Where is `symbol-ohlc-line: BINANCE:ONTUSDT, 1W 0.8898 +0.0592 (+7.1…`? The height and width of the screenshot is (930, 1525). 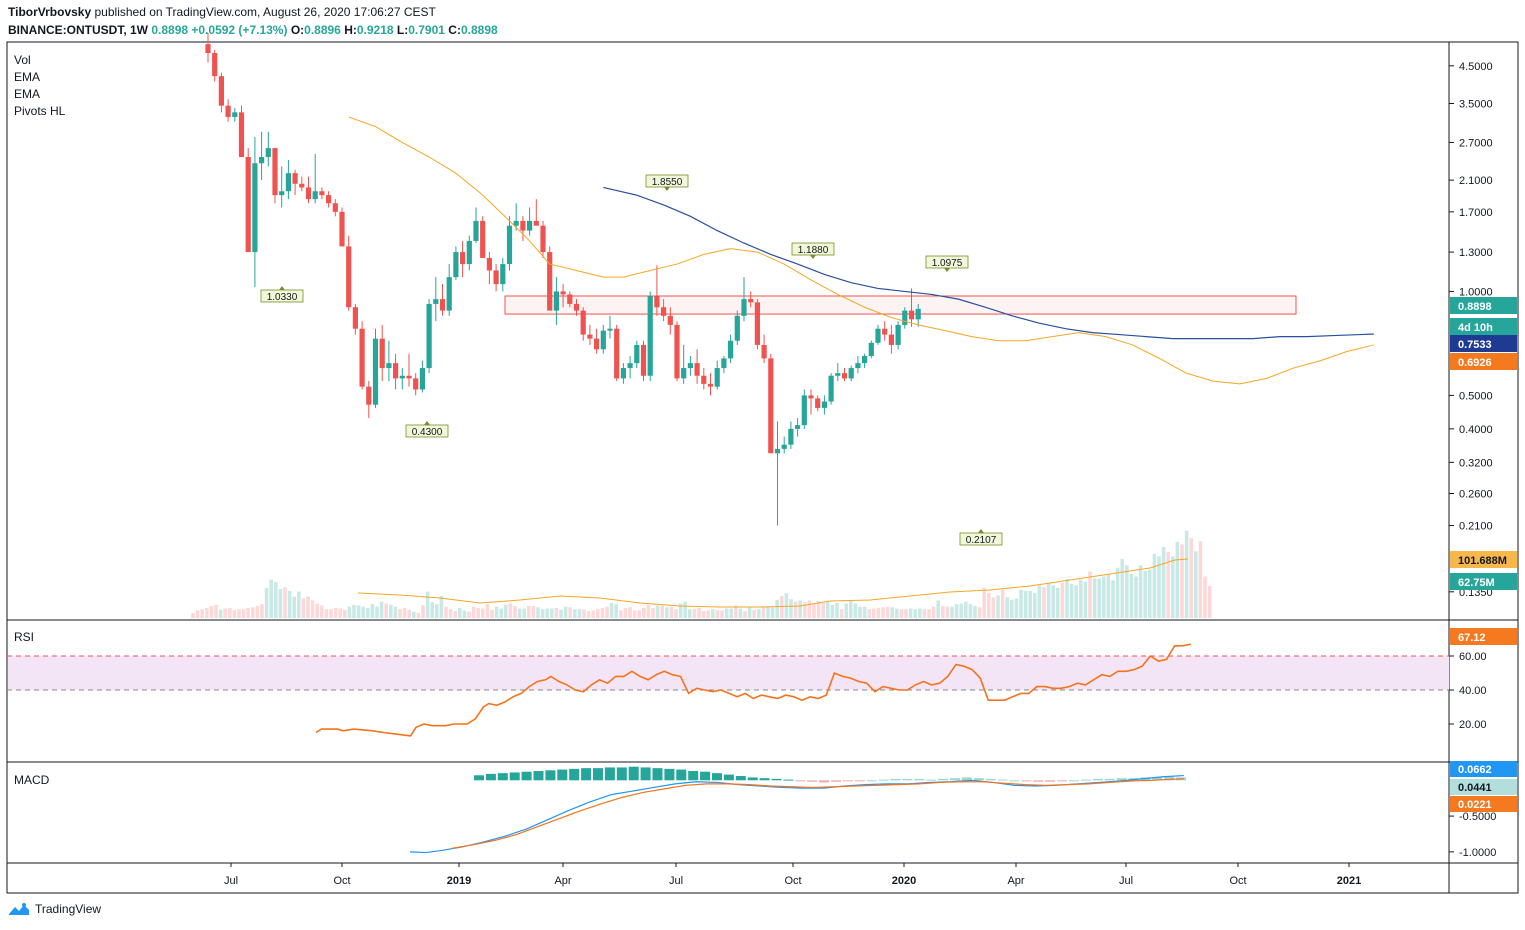
symbol-ohlc-line: BINANCE:ONTUSDT, 1W 0.8898 +0.0592 (+7.1… is located at coordinates (253, 30).